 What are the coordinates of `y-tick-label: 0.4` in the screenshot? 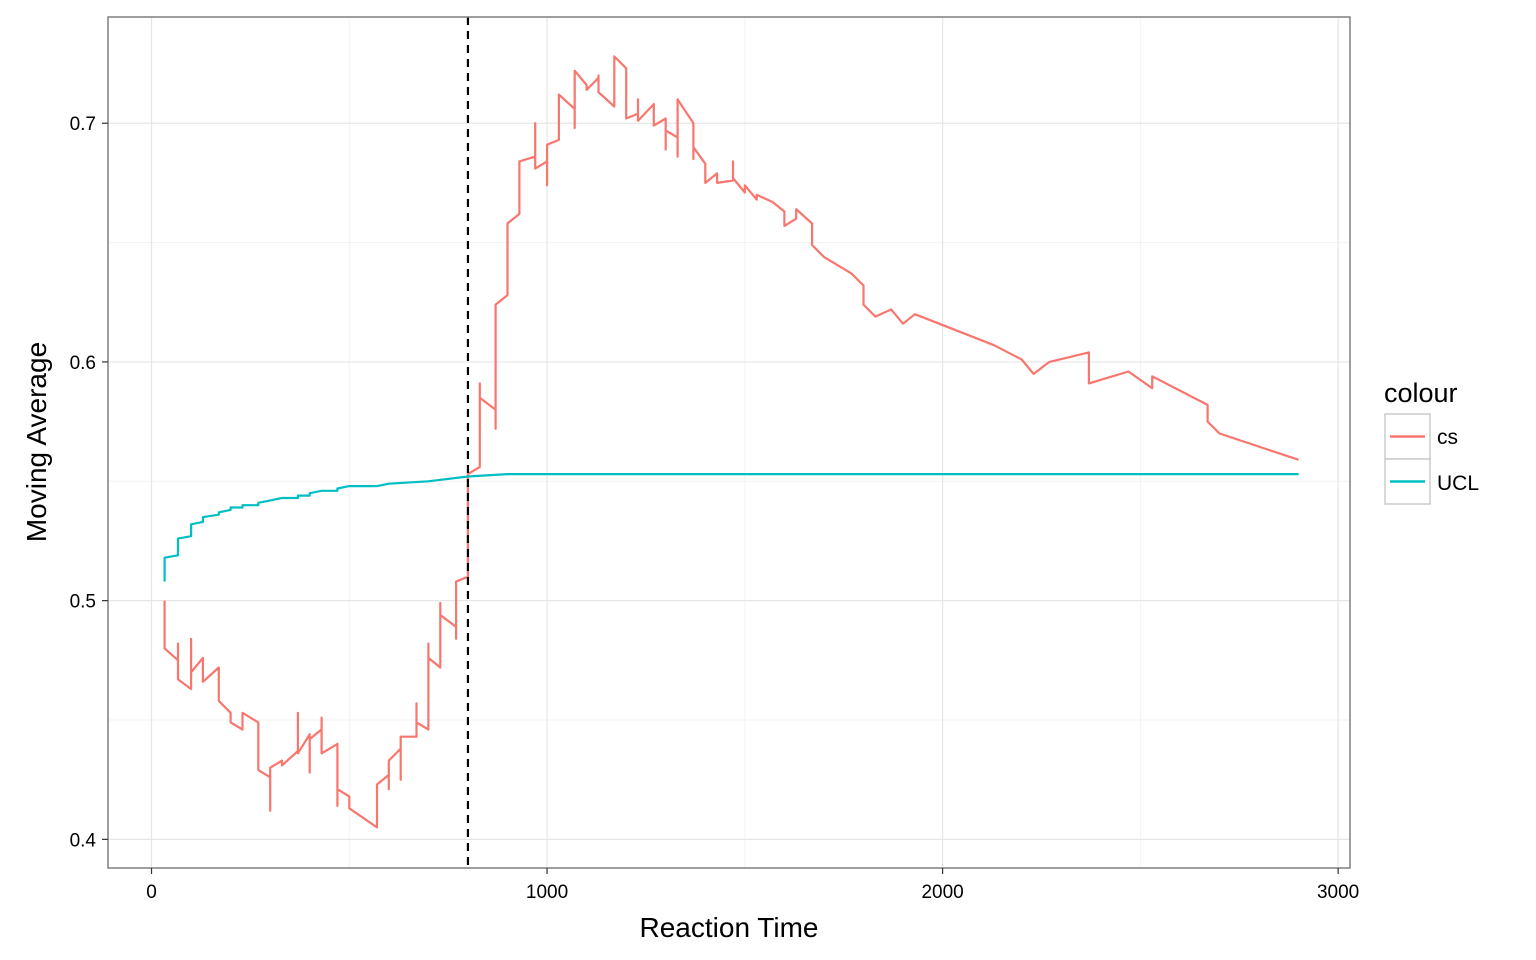 It's located at (83, 840).